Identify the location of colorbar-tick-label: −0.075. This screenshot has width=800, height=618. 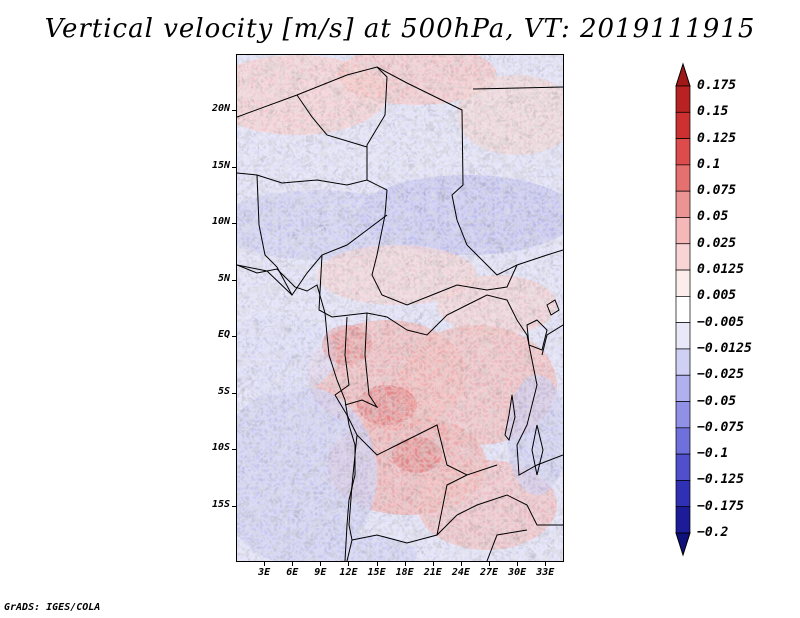
(720, 427).